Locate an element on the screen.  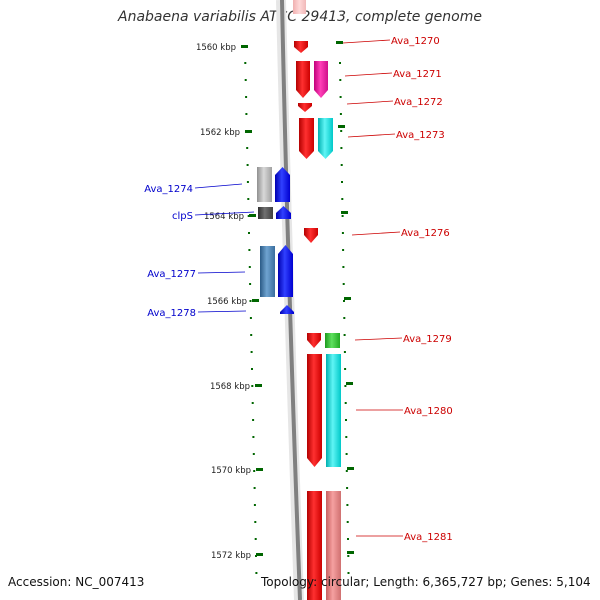
gene-label: Ava_1277 is located at coordinates (171, 274).